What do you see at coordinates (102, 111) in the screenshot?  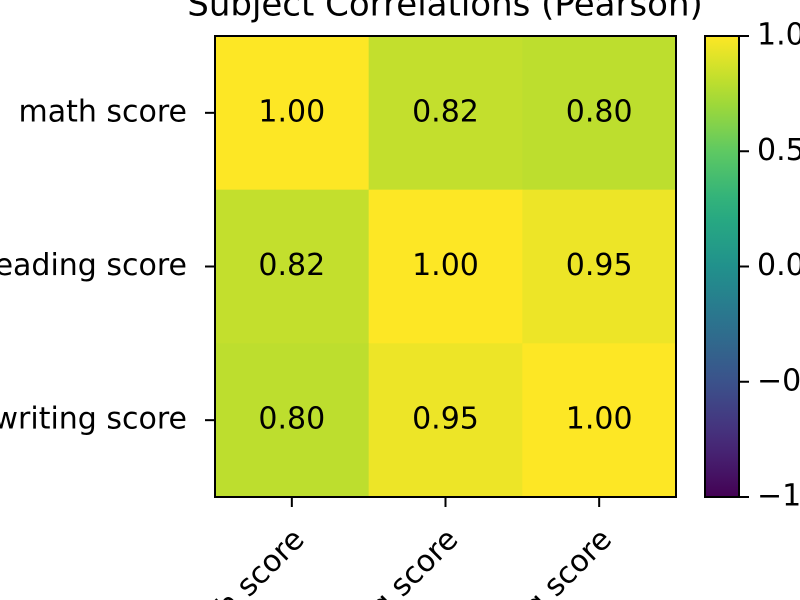 I see `y-tick-label: math score` at bounding box center [102, 111].